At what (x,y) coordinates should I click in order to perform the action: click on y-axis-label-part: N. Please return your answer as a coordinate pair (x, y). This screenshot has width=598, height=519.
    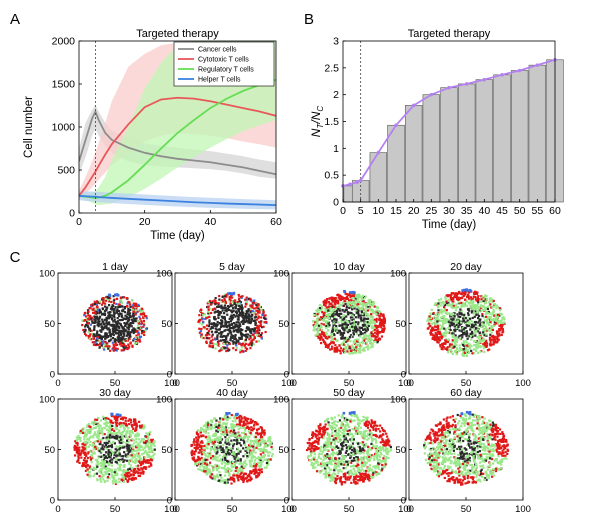
    Looking at the image, I should click on (316, 115).